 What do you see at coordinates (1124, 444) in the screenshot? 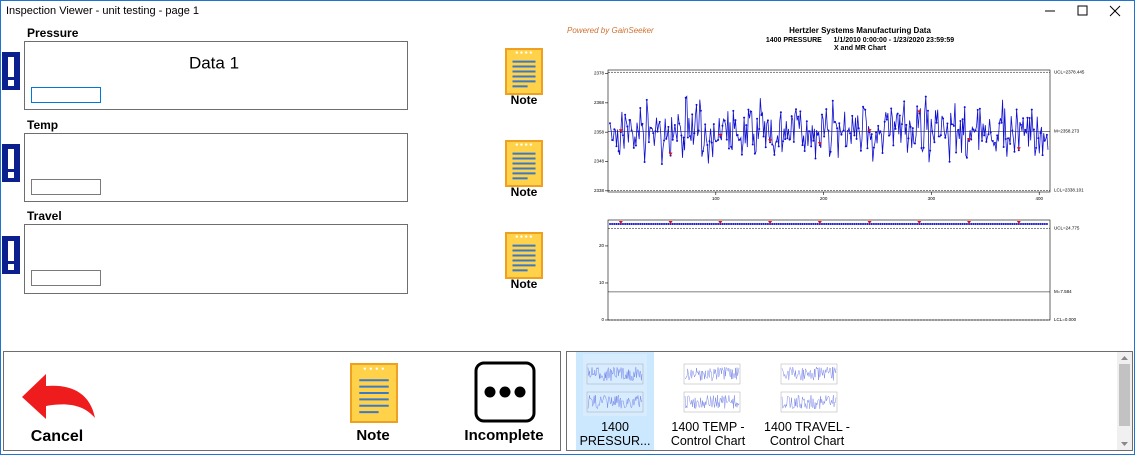
I see `scroll-down` at bounding box center [1124, 444].